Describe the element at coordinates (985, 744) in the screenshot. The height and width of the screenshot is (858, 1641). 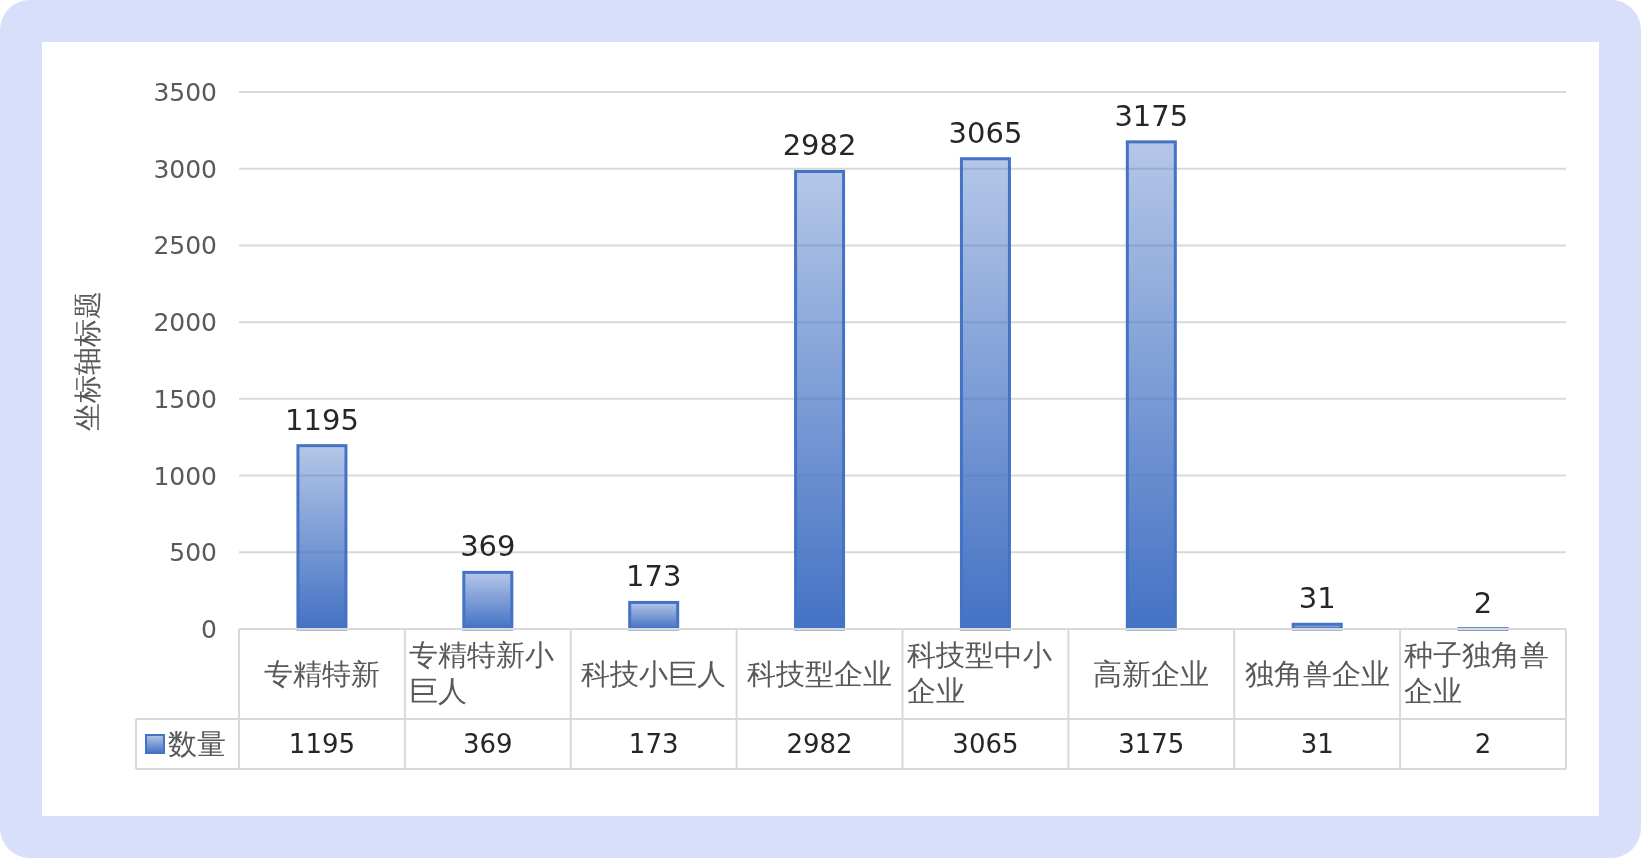
I see `data-label: 3065` at that location.